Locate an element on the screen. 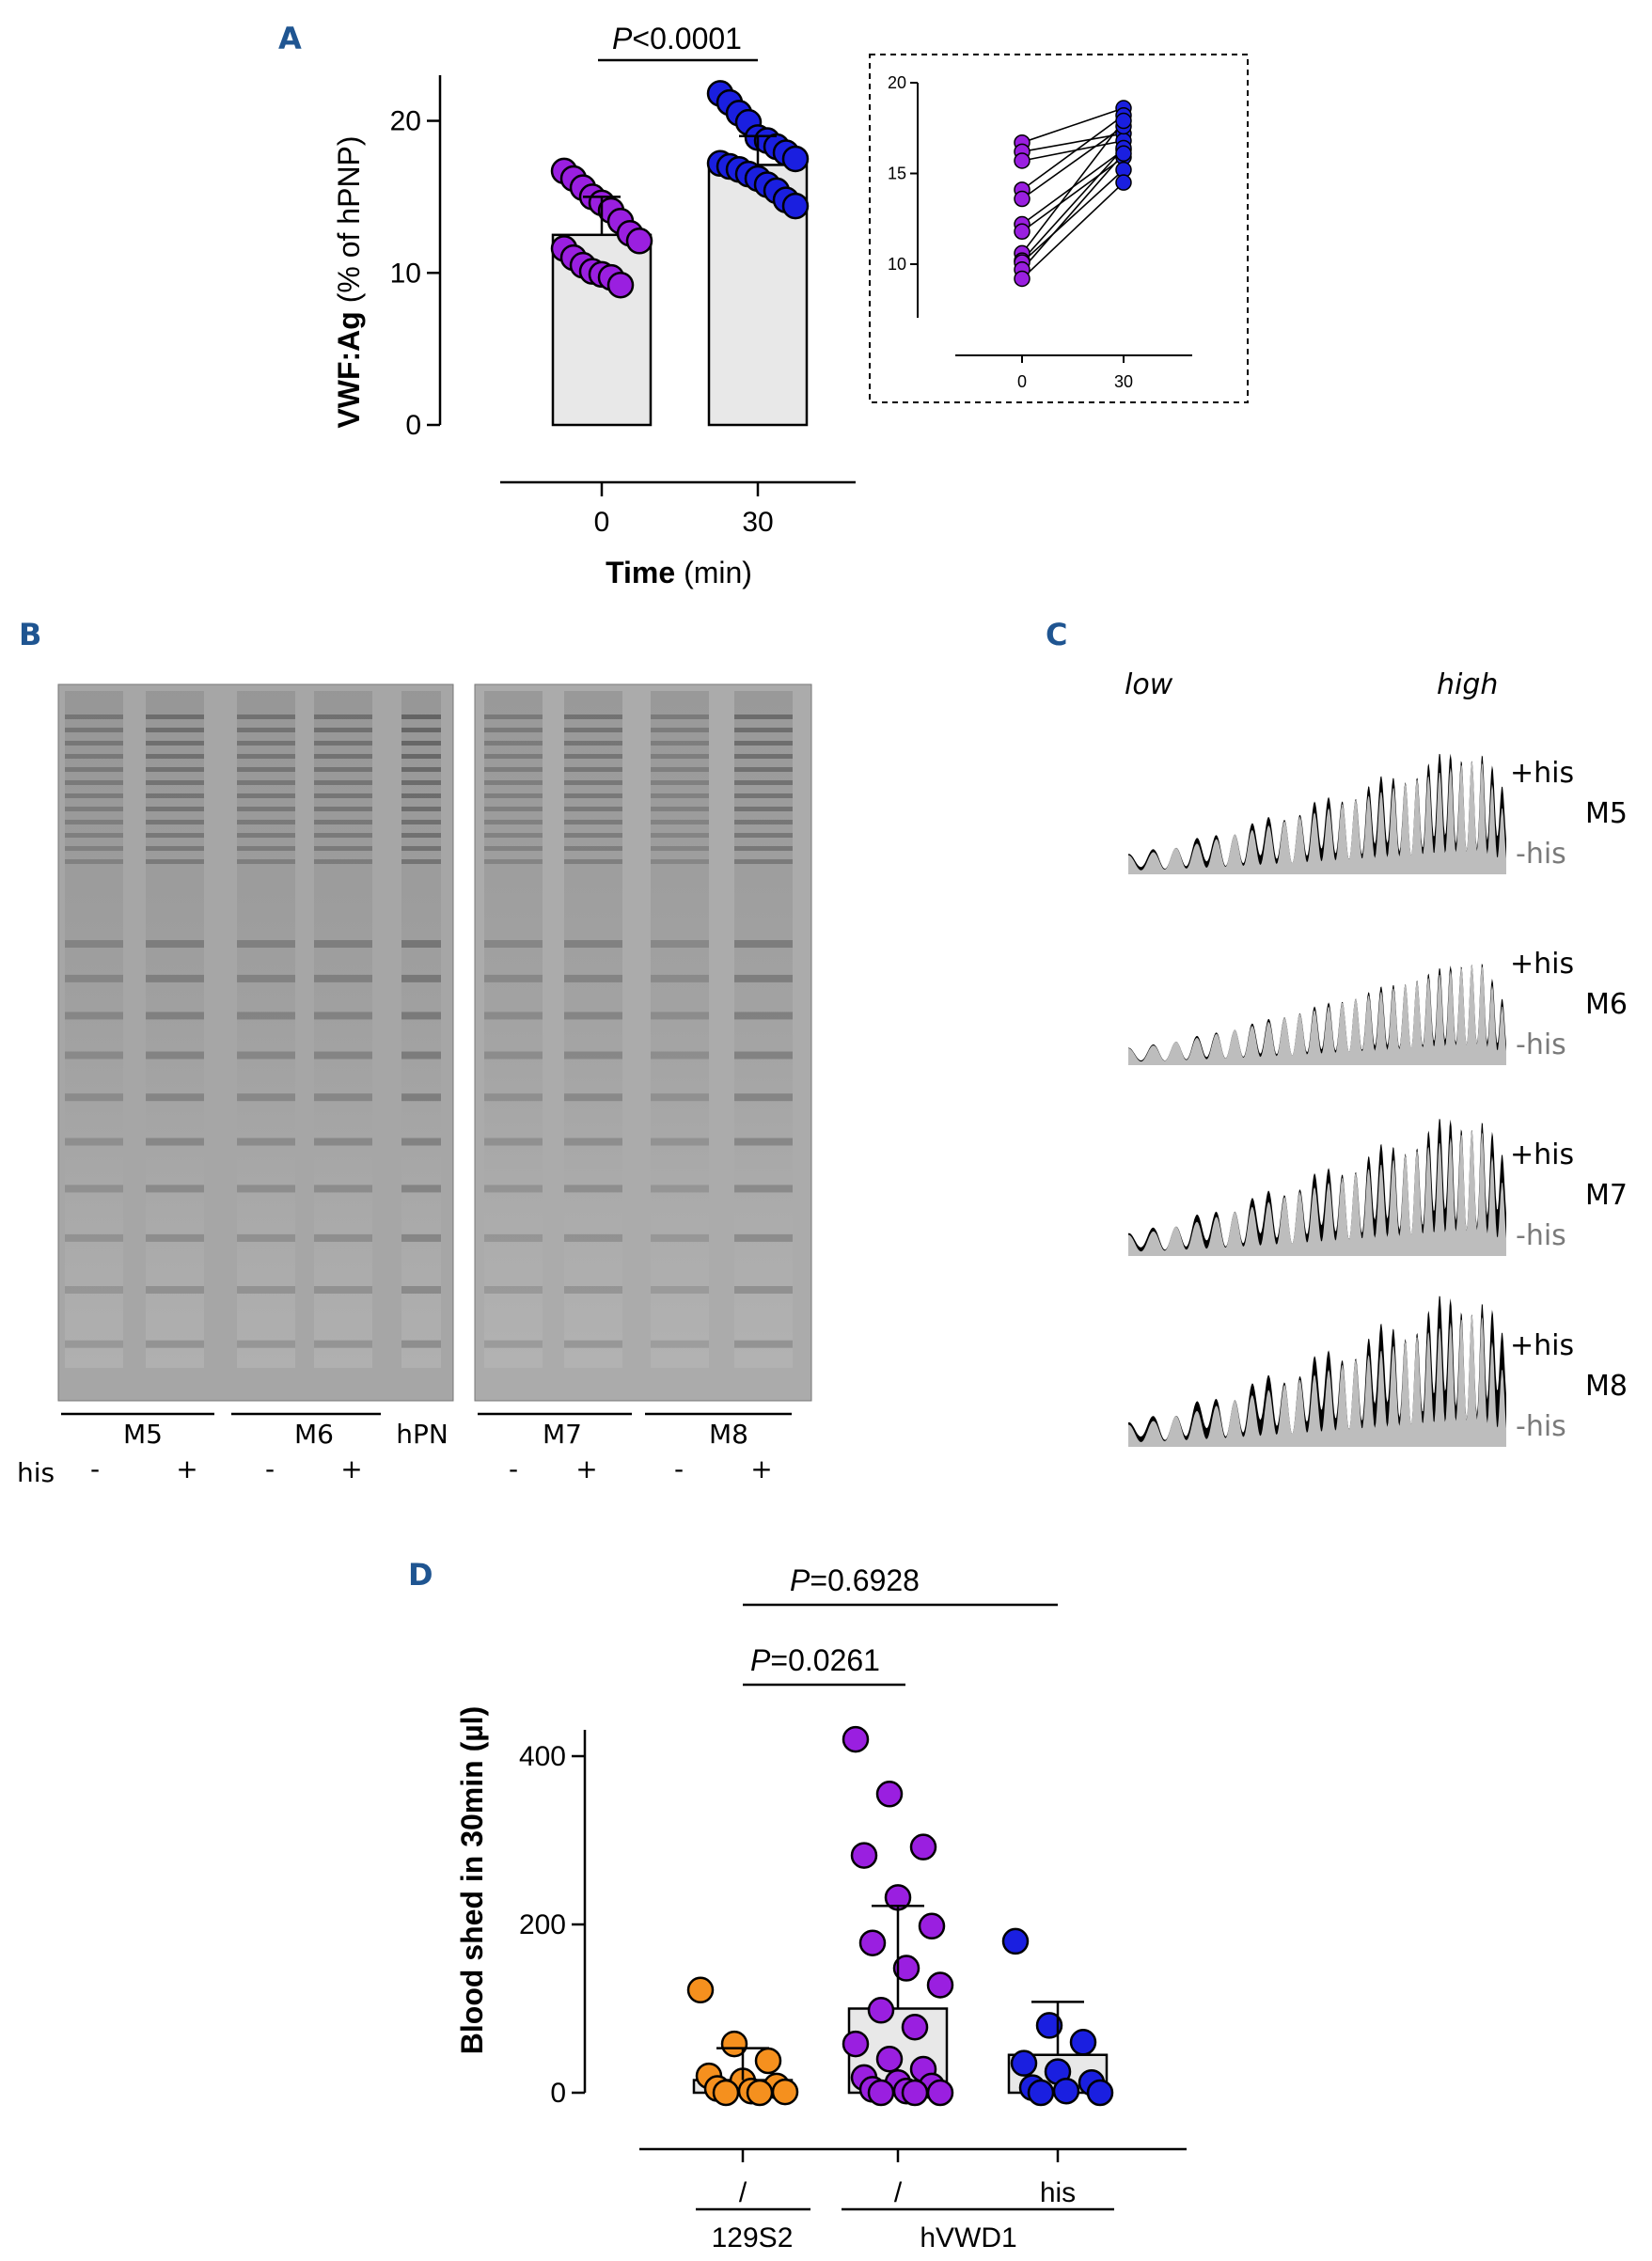  gel-label-m8: M8 is located at coordinates (729, 1435).